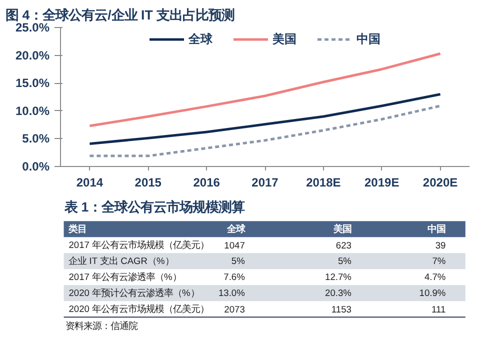 The width and height of the screenshot is (499, 339). I want to click on category-label: 企业 IT 支出 CAGR（%）, so click(121, 261).